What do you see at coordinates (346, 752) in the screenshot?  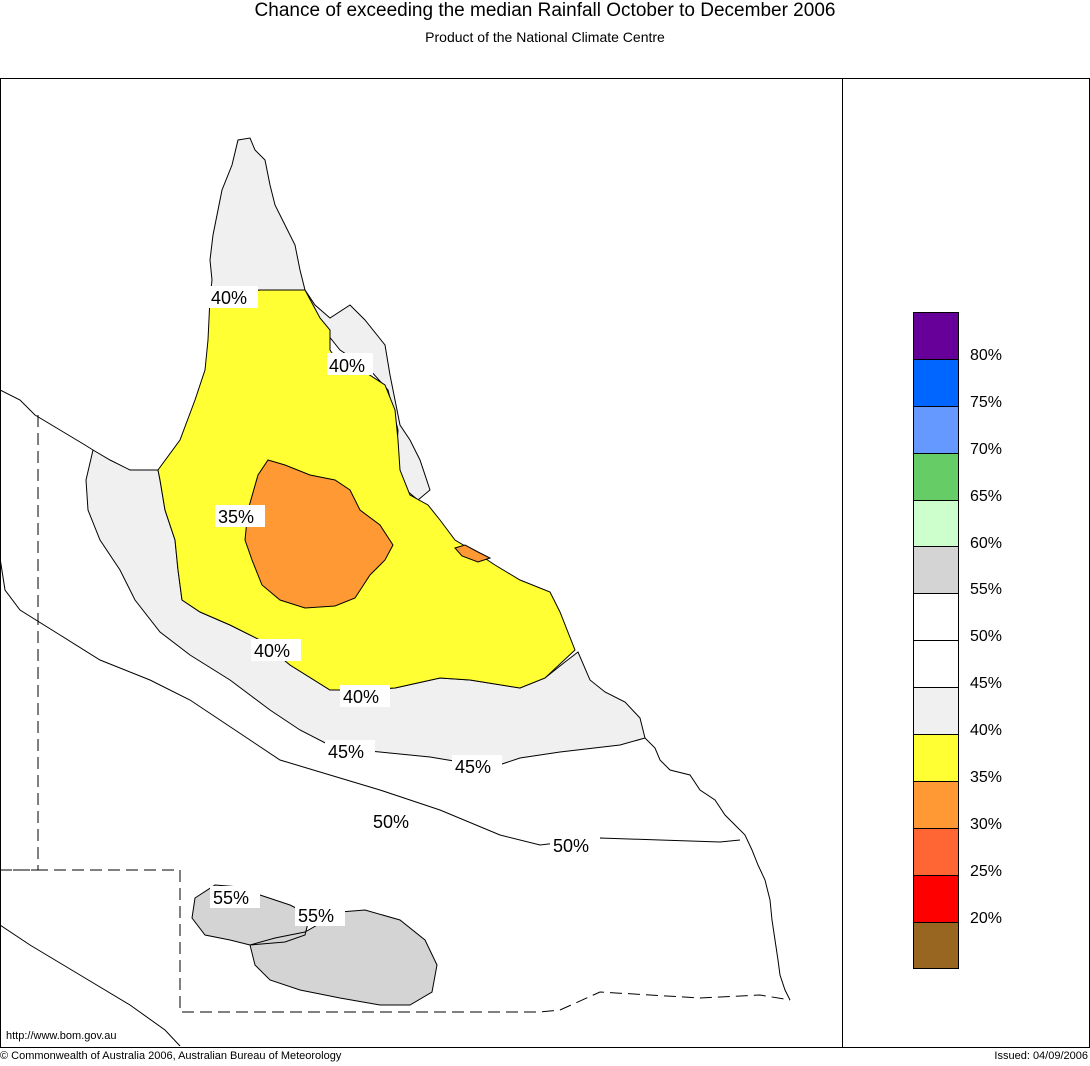 I see `contour-label-45a: 45%` at bounding box center [346, 752].